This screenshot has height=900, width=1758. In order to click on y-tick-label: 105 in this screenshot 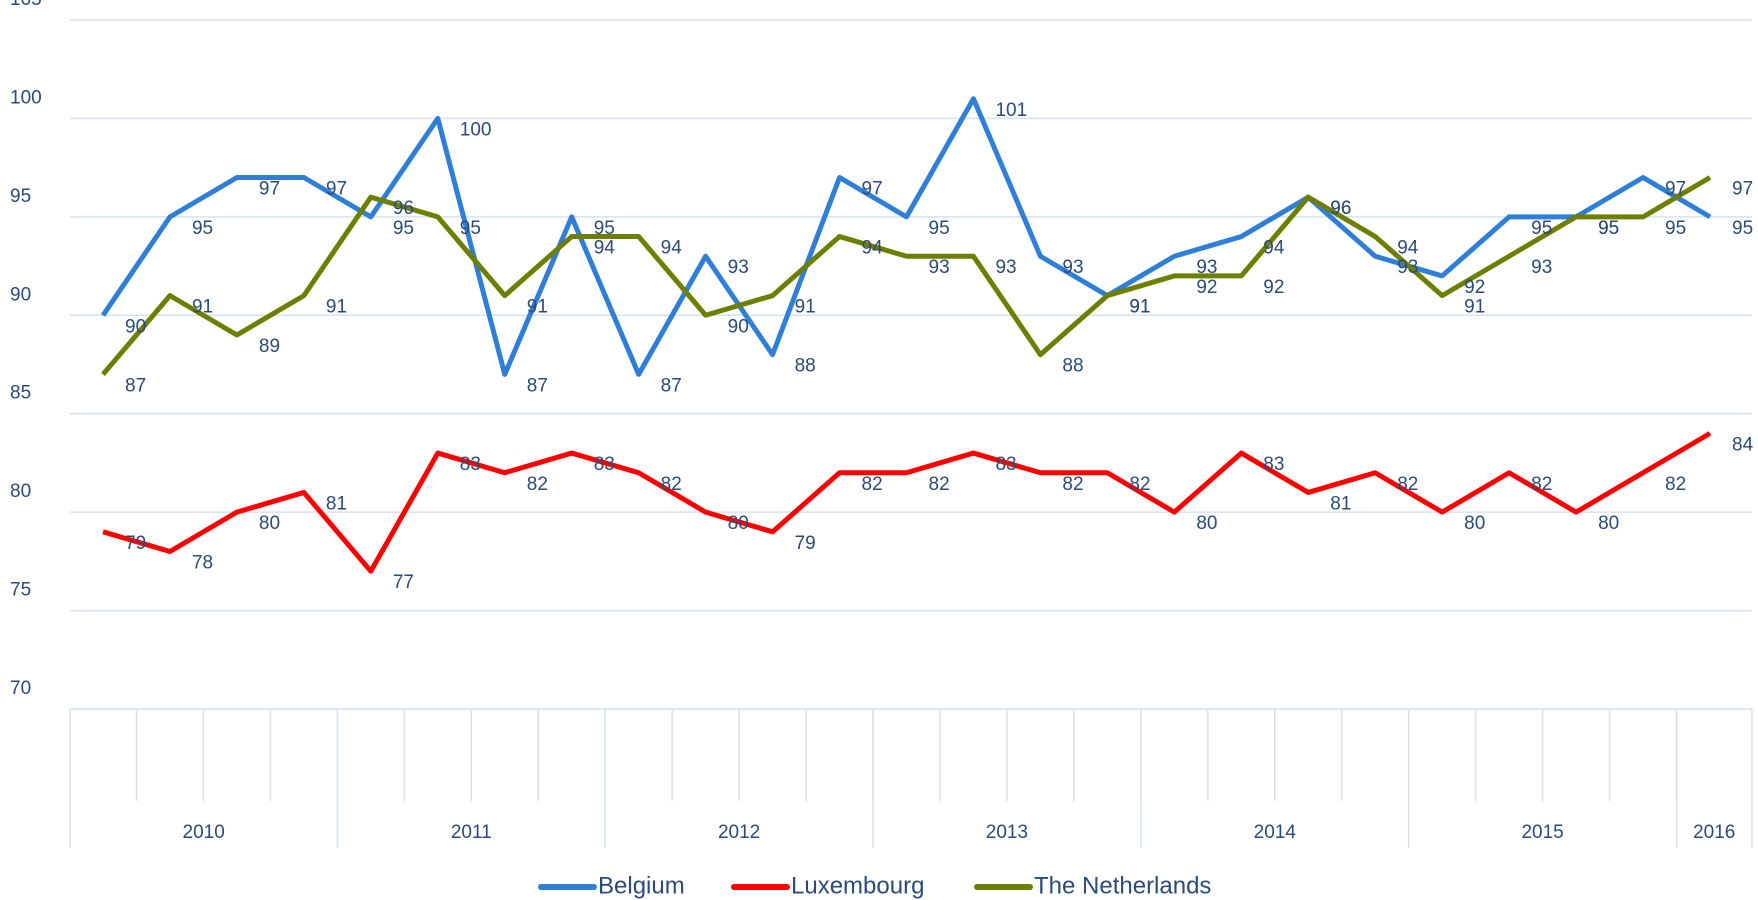, I will do `click(26, 5)`.